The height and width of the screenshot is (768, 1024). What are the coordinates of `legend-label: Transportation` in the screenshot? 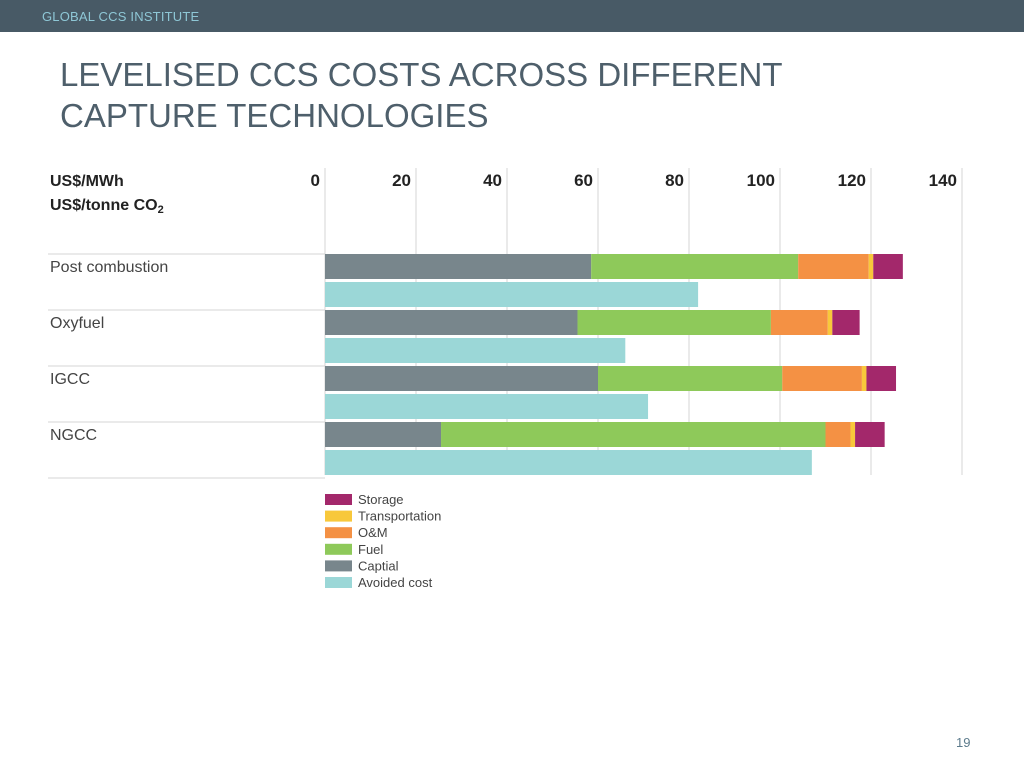 It's located at (399, 516).